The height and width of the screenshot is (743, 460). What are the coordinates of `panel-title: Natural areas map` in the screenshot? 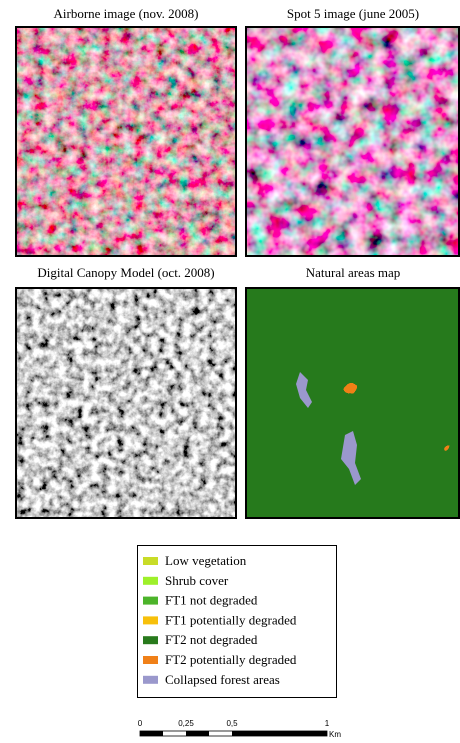 It's located at (353, 272).